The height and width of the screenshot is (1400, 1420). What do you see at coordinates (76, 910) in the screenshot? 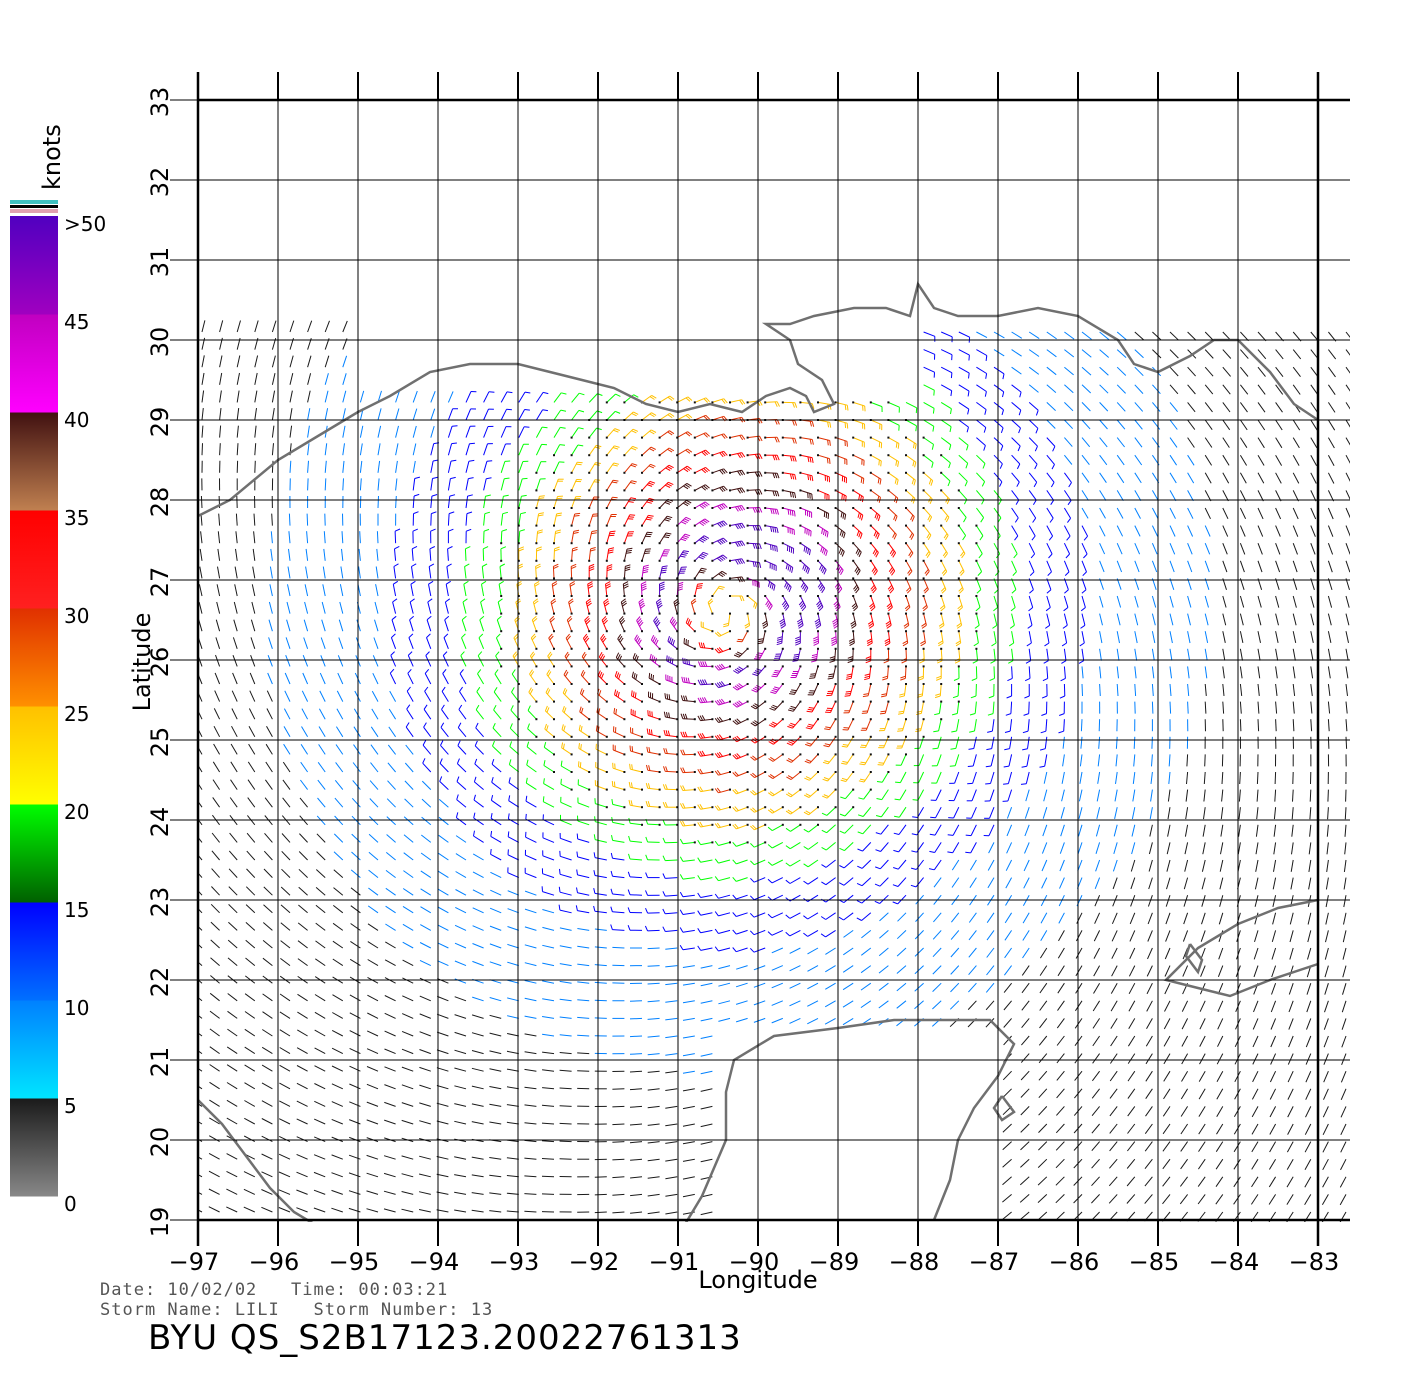
I see `legend-label: 15` at bounding box center [76, 910].